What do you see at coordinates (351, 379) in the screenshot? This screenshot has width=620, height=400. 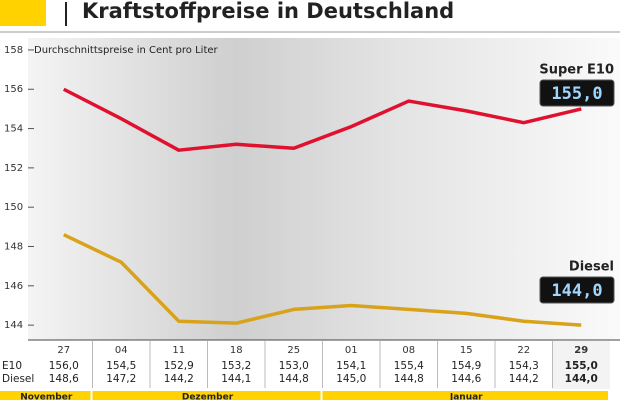 I see `table-value: 145,0` at bounding box center [351, 379].